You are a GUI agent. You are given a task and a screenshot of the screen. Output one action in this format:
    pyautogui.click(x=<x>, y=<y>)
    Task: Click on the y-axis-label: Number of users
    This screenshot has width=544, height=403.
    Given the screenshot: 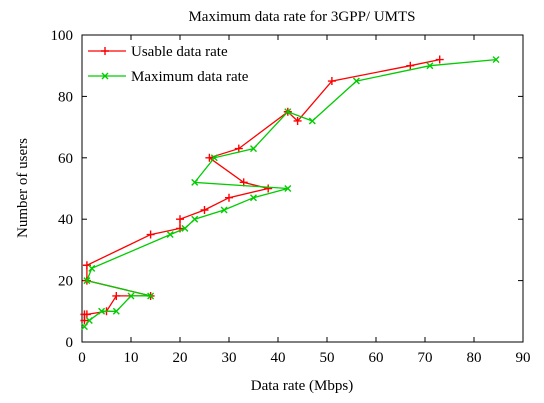 What is the action you would take?
    pyautogui.click(x=23, y=188)
    